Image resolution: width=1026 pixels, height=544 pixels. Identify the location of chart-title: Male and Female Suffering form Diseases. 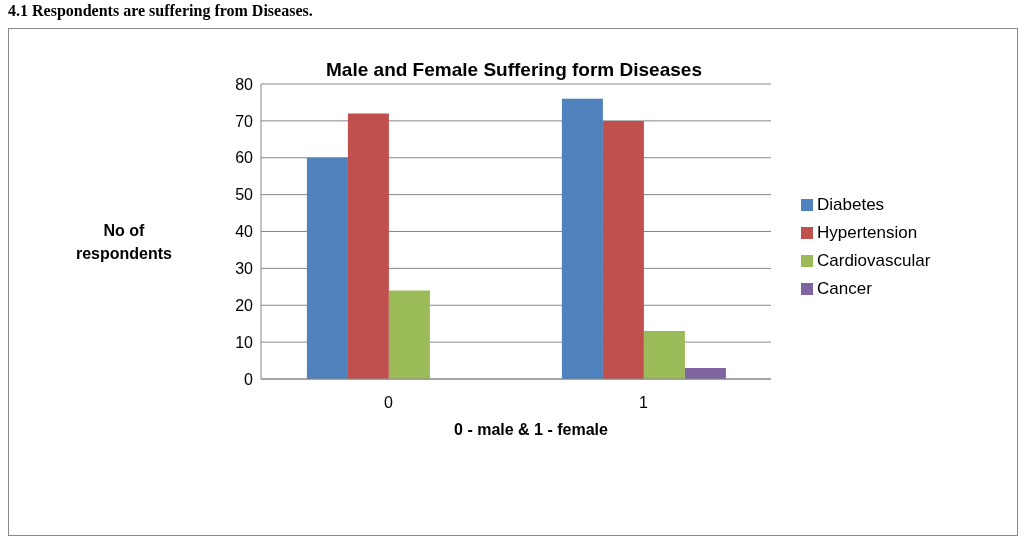
(514, 69).